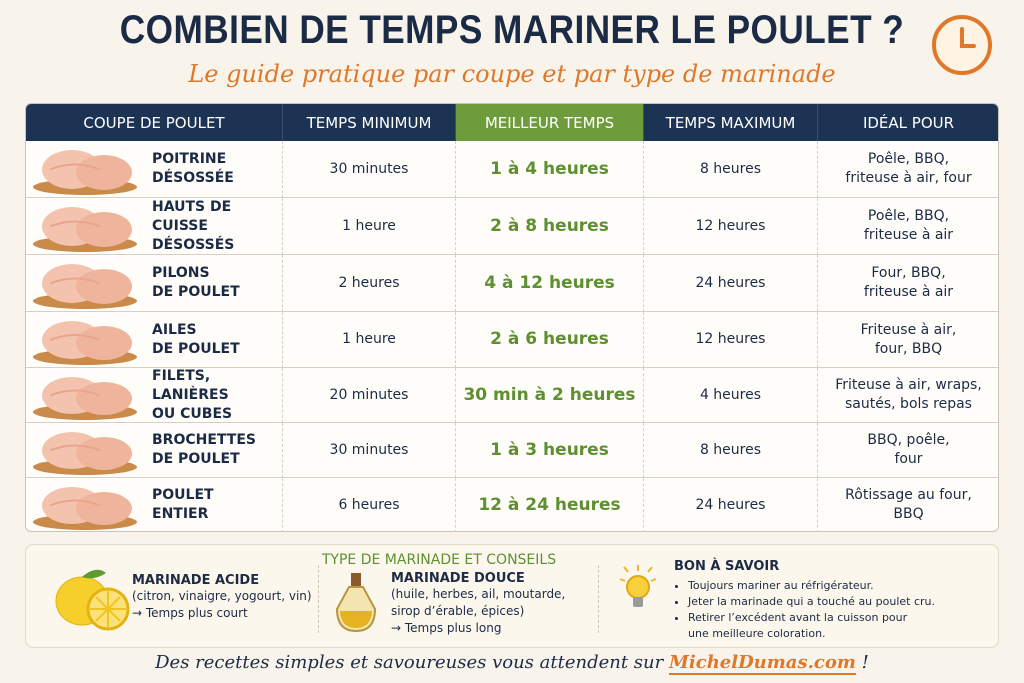 This screenshot has height=683, width=1024. Describe the element at coordinates (908, 283) in the screenshot. I see `table-cell: Four, BBQ, friteuse à air` at that location.